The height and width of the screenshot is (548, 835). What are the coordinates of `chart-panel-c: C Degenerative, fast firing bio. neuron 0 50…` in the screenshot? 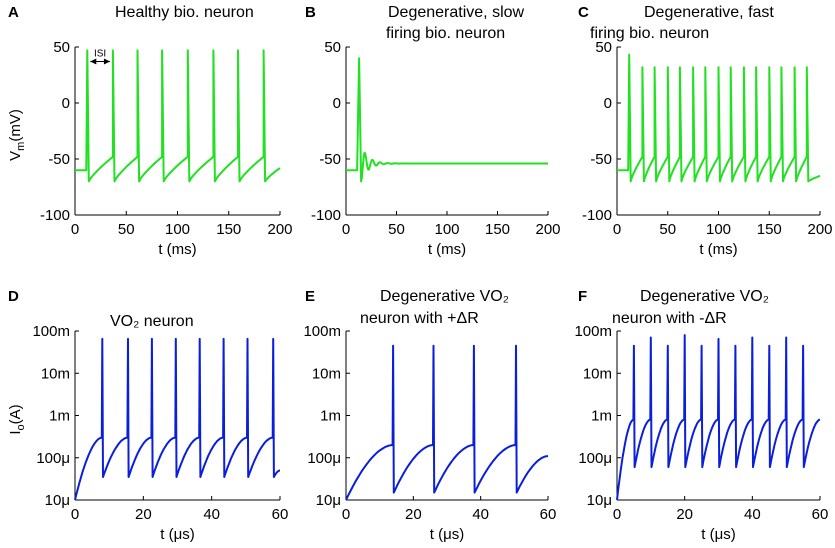 It's located at (705, 131).